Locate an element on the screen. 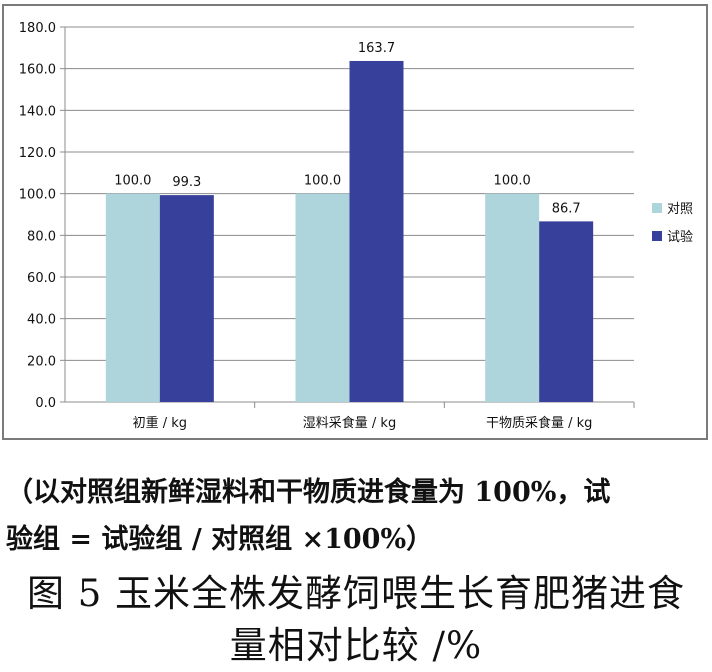 This screenshot has height=672, width=712. y-tick-label: 100.0 is located at coordinates (37, 195).